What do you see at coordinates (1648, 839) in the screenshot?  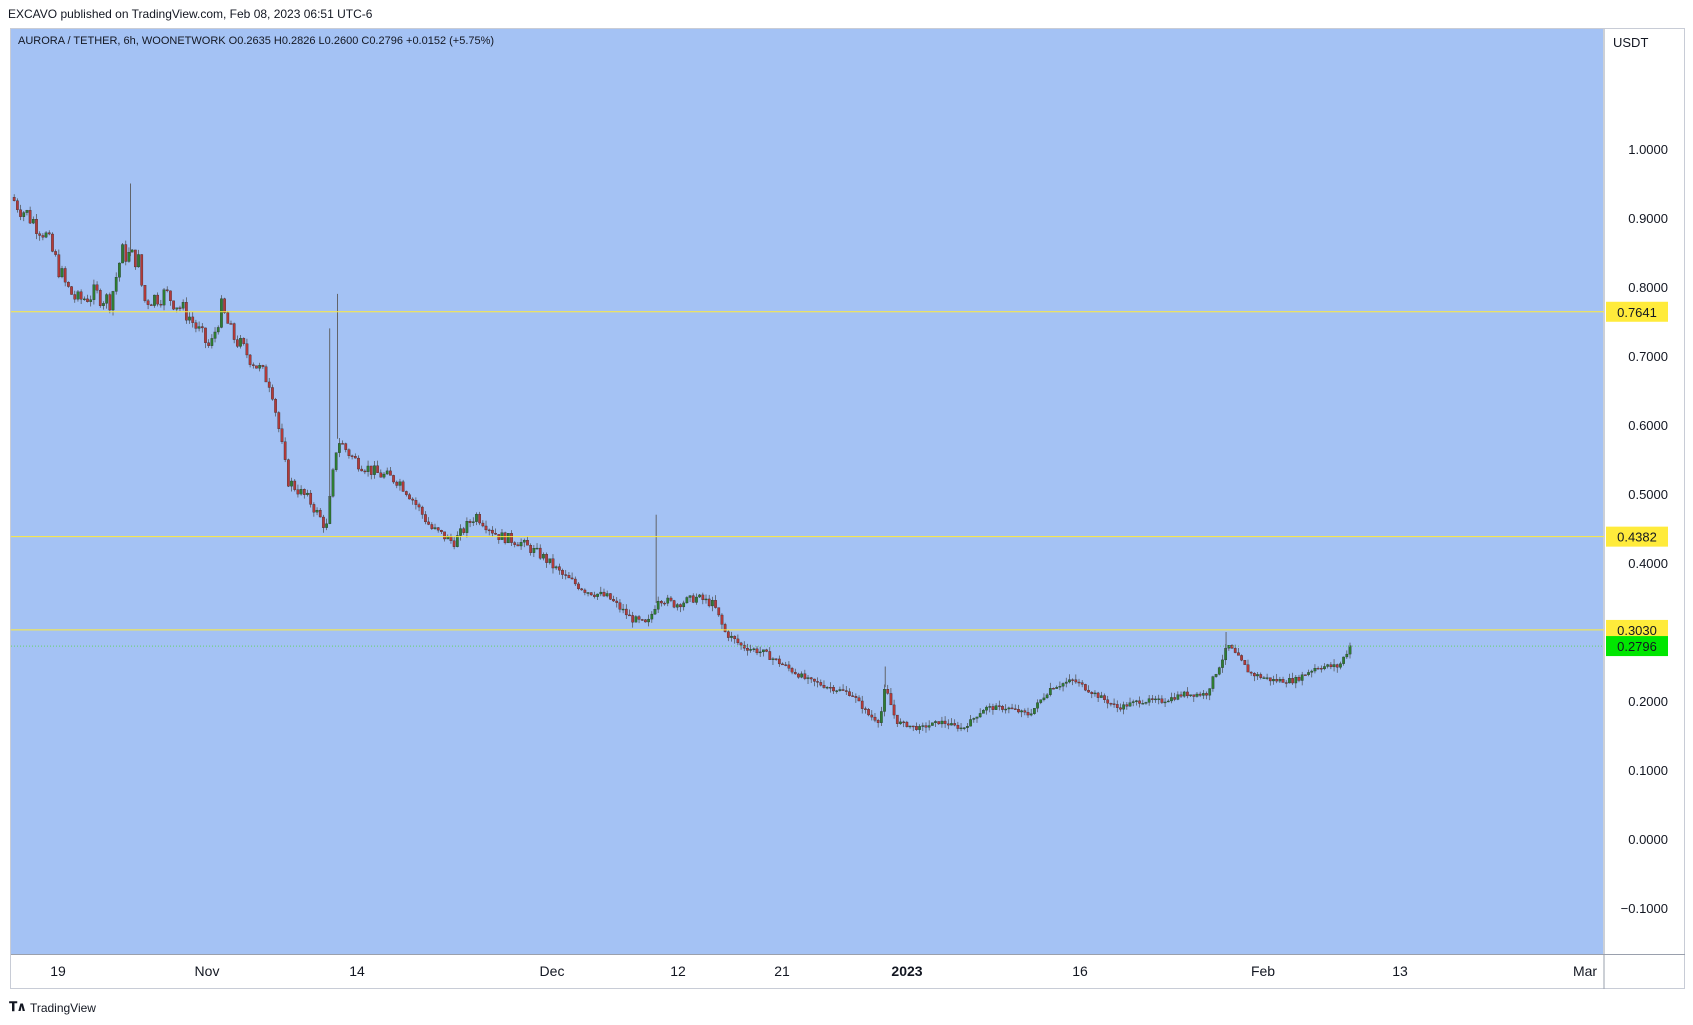 I see `price-tick-label: 0.0000` at bounding box center [1648, 839].